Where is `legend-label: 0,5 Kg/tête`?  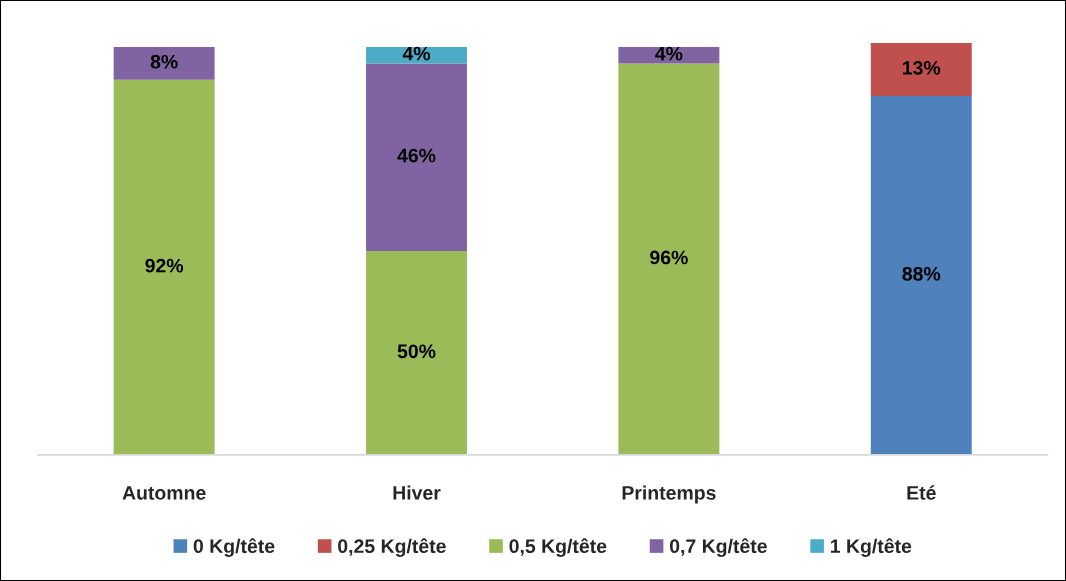 legend-label: 0,5 Kg/tête is located at coordinates (558, 547).